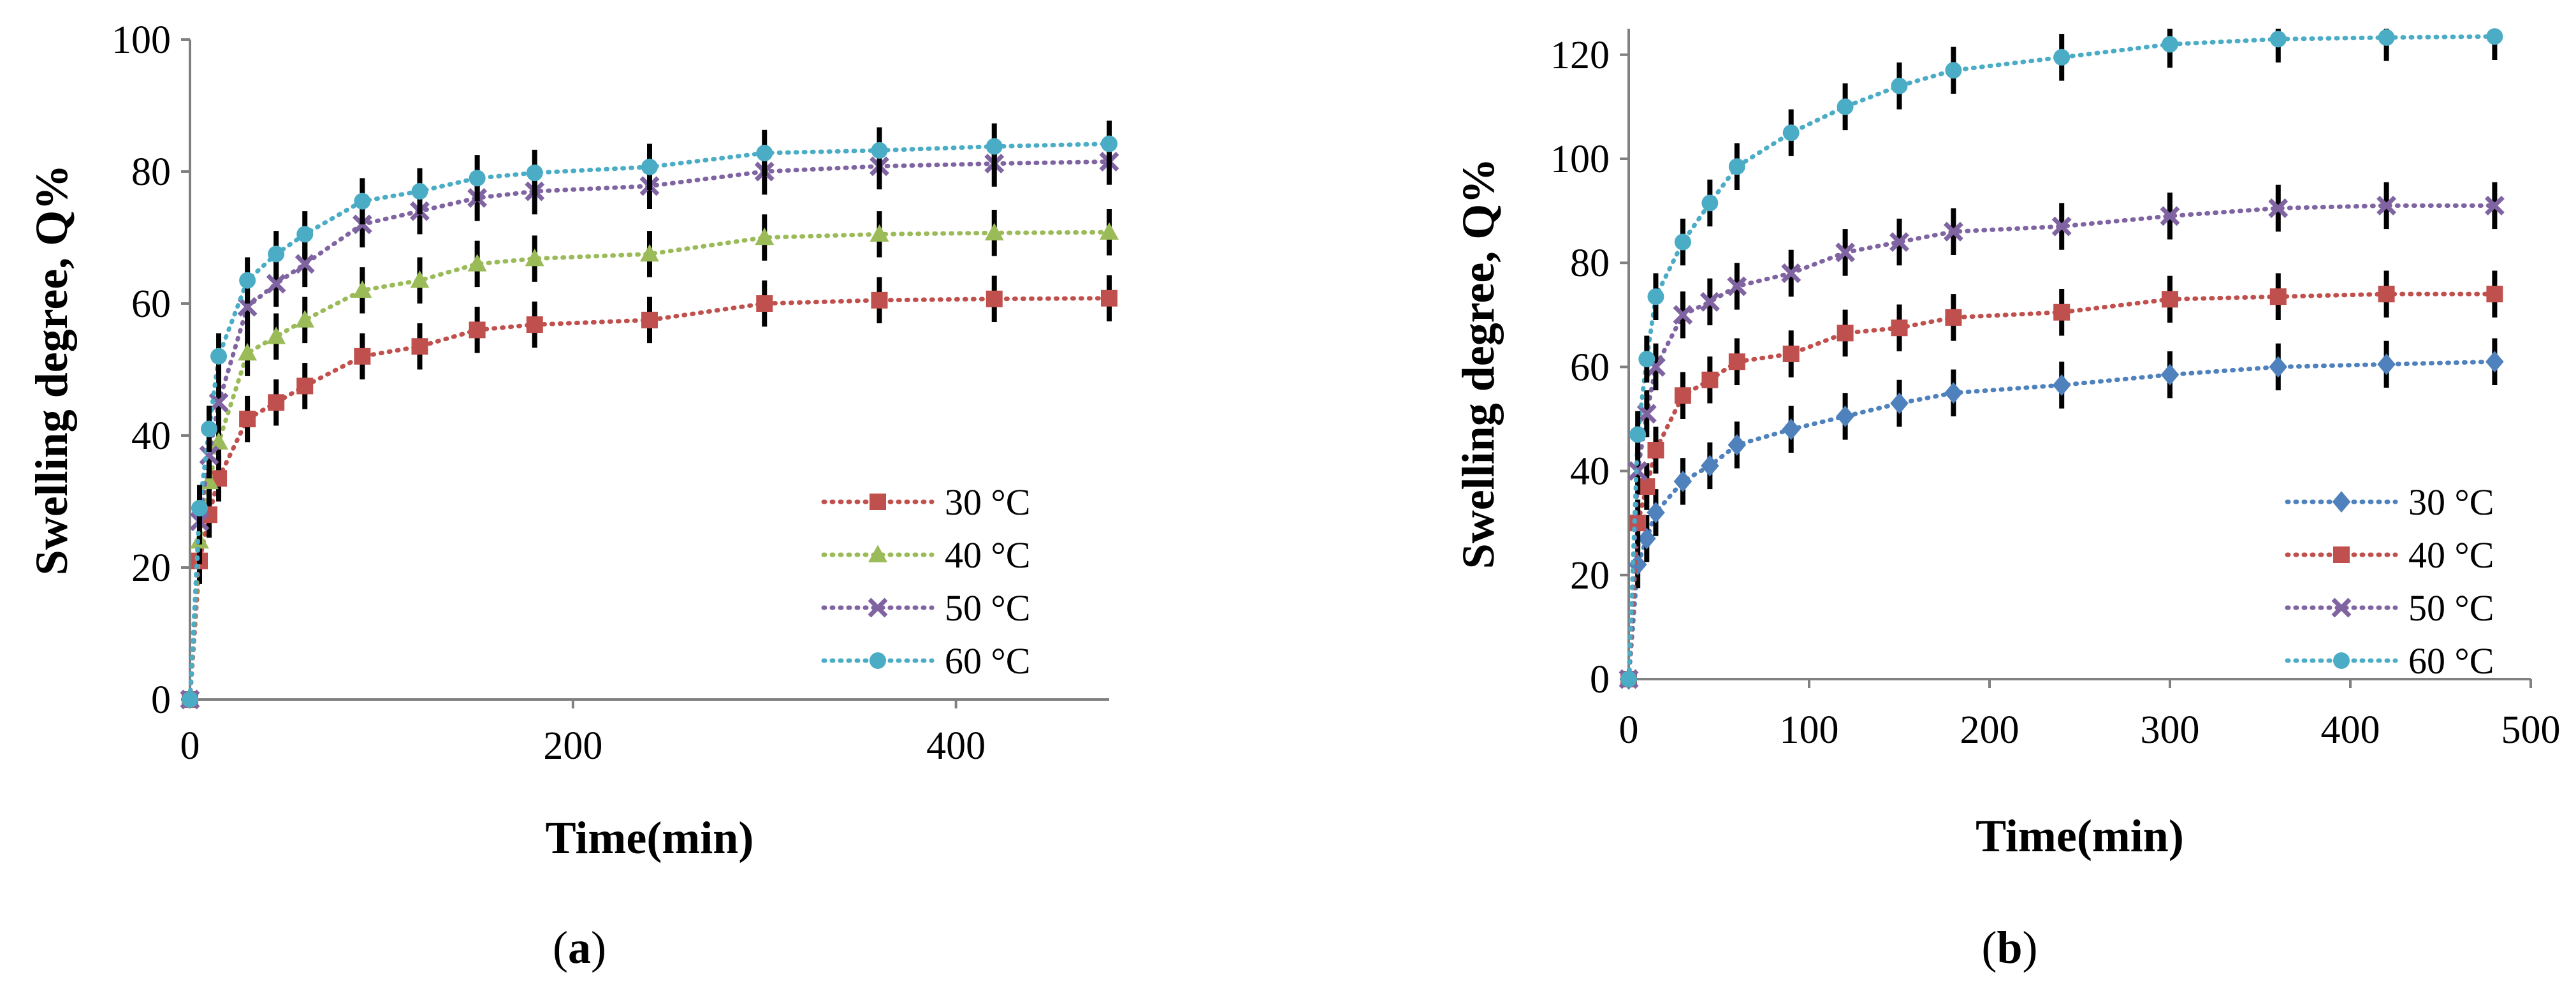 The width and height of the screenshot is (2576, 989). Describe the element at coordinates (1809, 730) in the screenshot. I see `x-tick-label: 100` at that location.